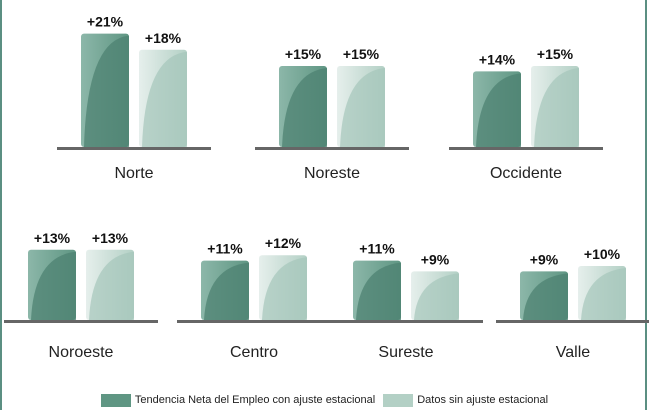  I want to click on bar-norte-sa, so click(105, 90).